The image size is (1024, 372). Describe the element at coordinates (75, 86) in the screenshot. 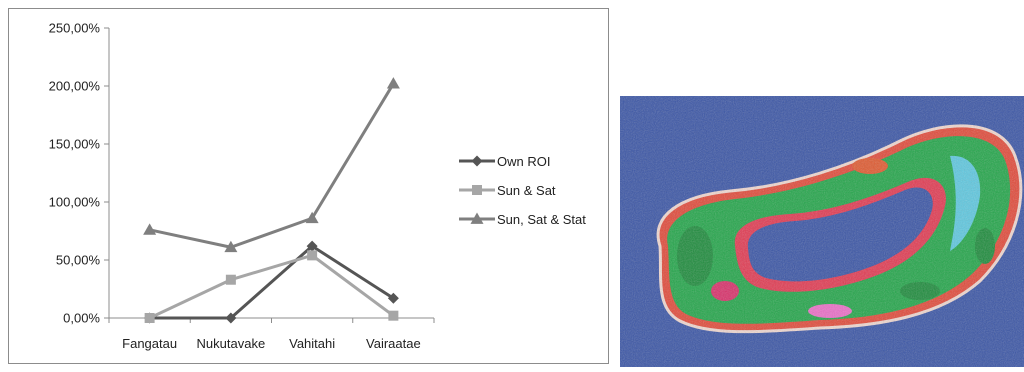

I see `y-tick-label: 200,00%` at that location.